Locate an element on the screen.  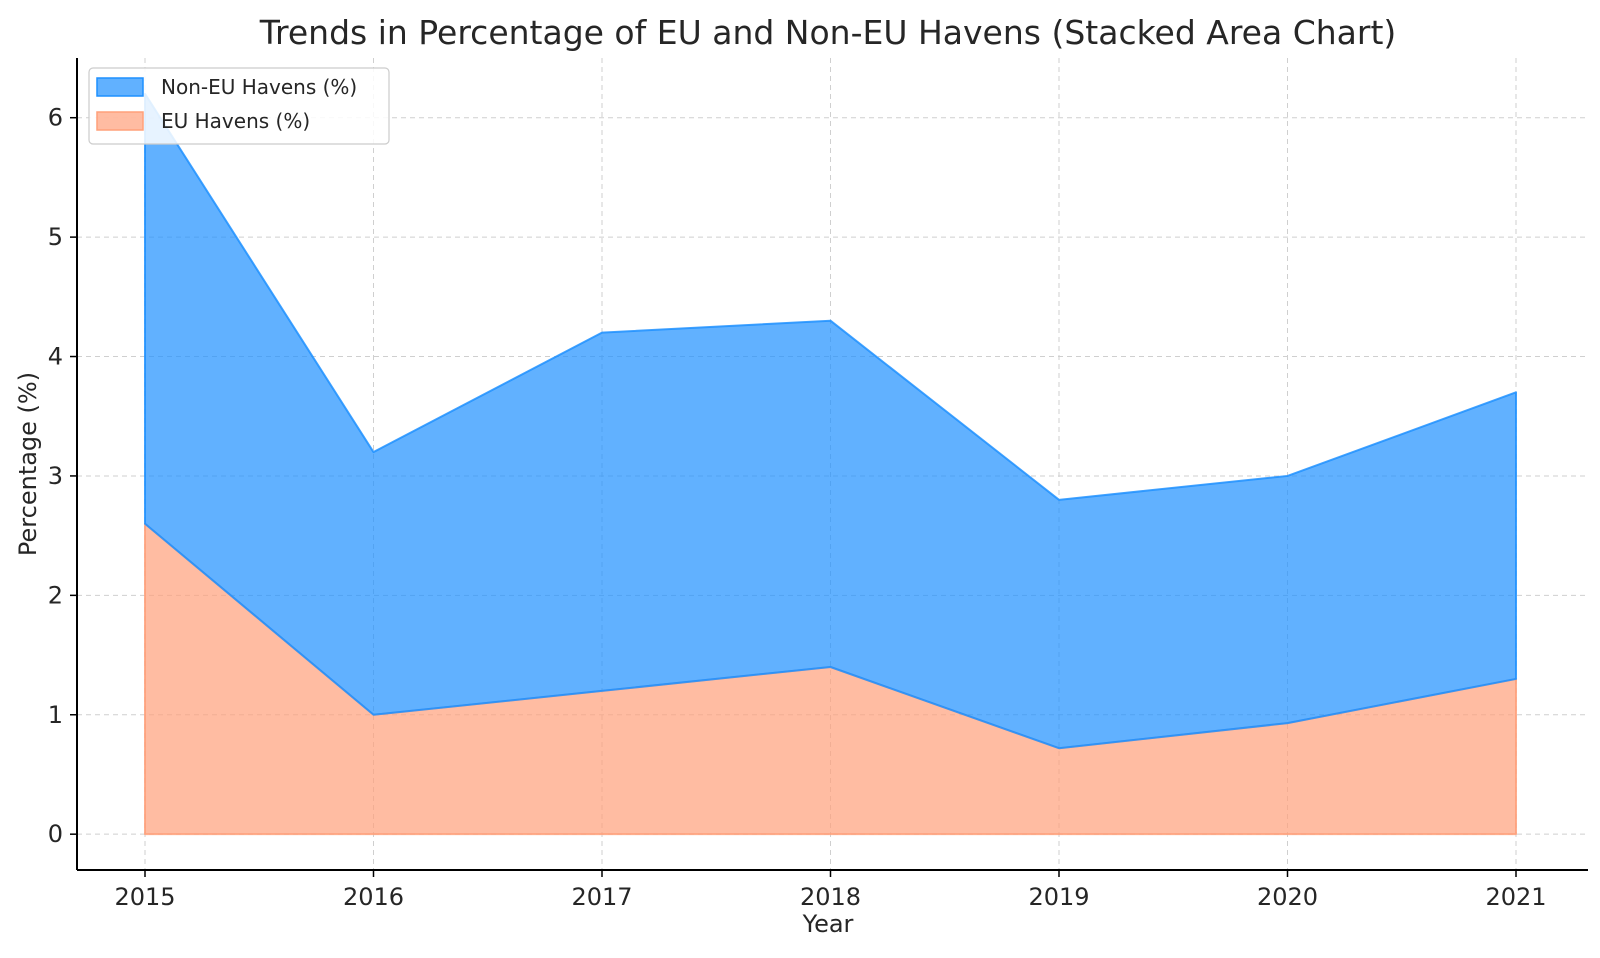
y-tick-label: 2 is located at coordinates (55, 595).